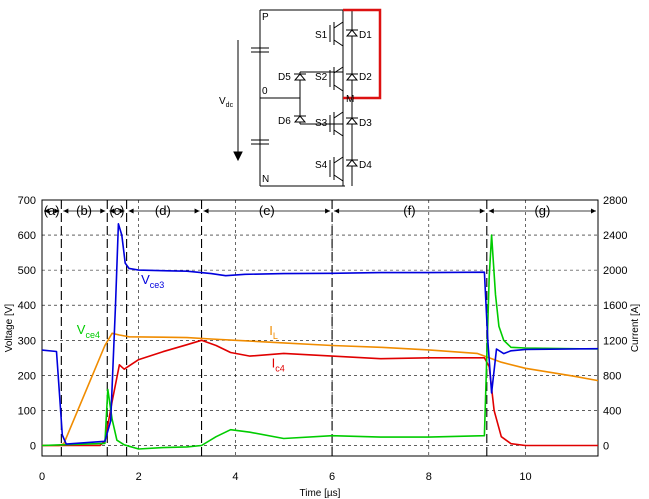  I want to click on left-axis-label: Voltage [V], so click(9, 328).